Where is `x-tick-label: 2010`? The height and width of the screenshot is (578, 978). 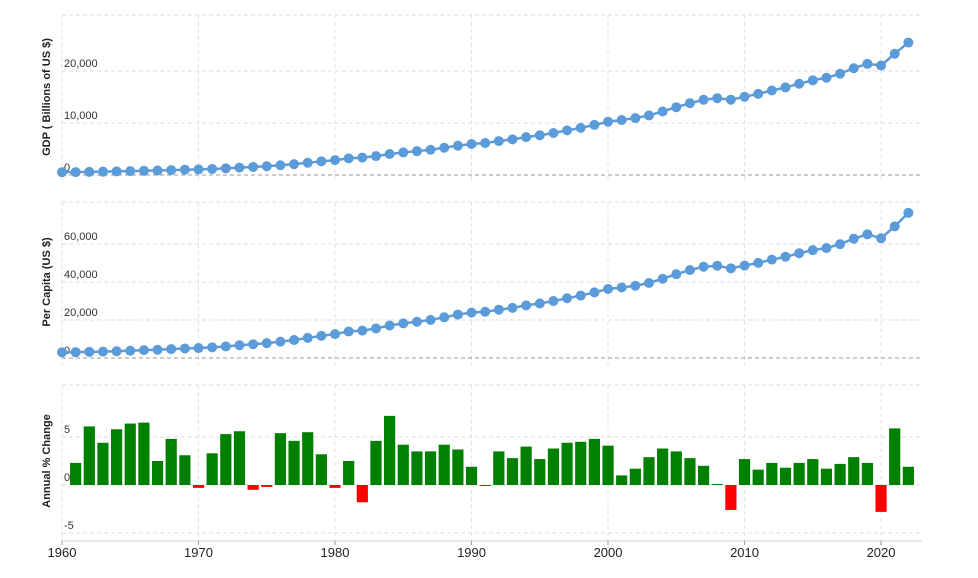
x-tick-label: 2010 is located at coordinates (744, 552).